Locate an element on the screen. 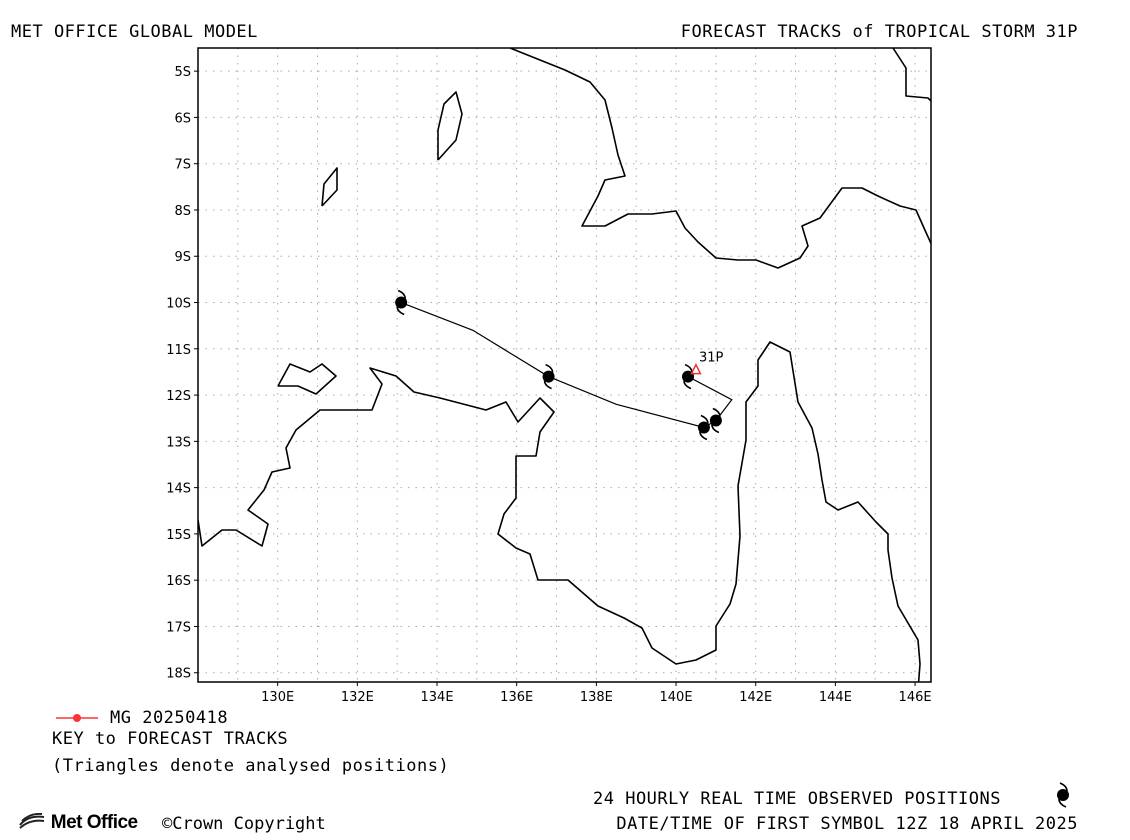 This screenshot has width=1130, height=840. latitude-tick-label: 6S is located at coordinates (182, 118).